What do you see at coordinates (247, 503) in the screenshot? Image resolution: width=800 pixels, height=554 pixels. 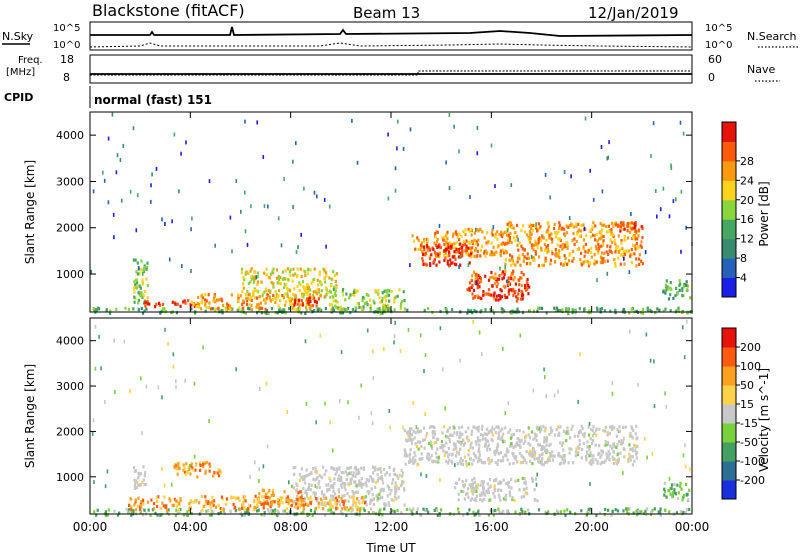 I see `data-region` at bounding box center [247, 503].